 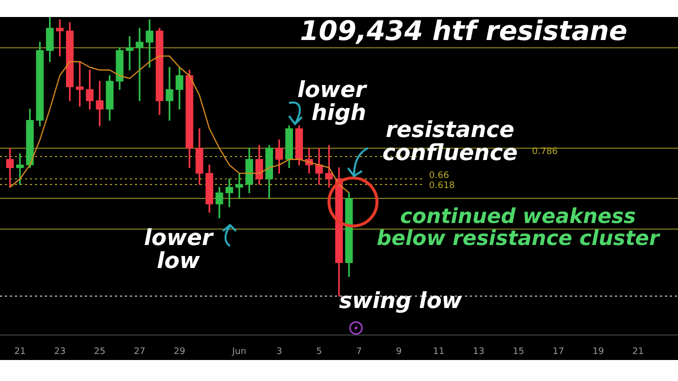 What do you see at coordinates (558, 351) in the screenshot?
I see `x-tick-label: 17` at bounding box center [558, 351].